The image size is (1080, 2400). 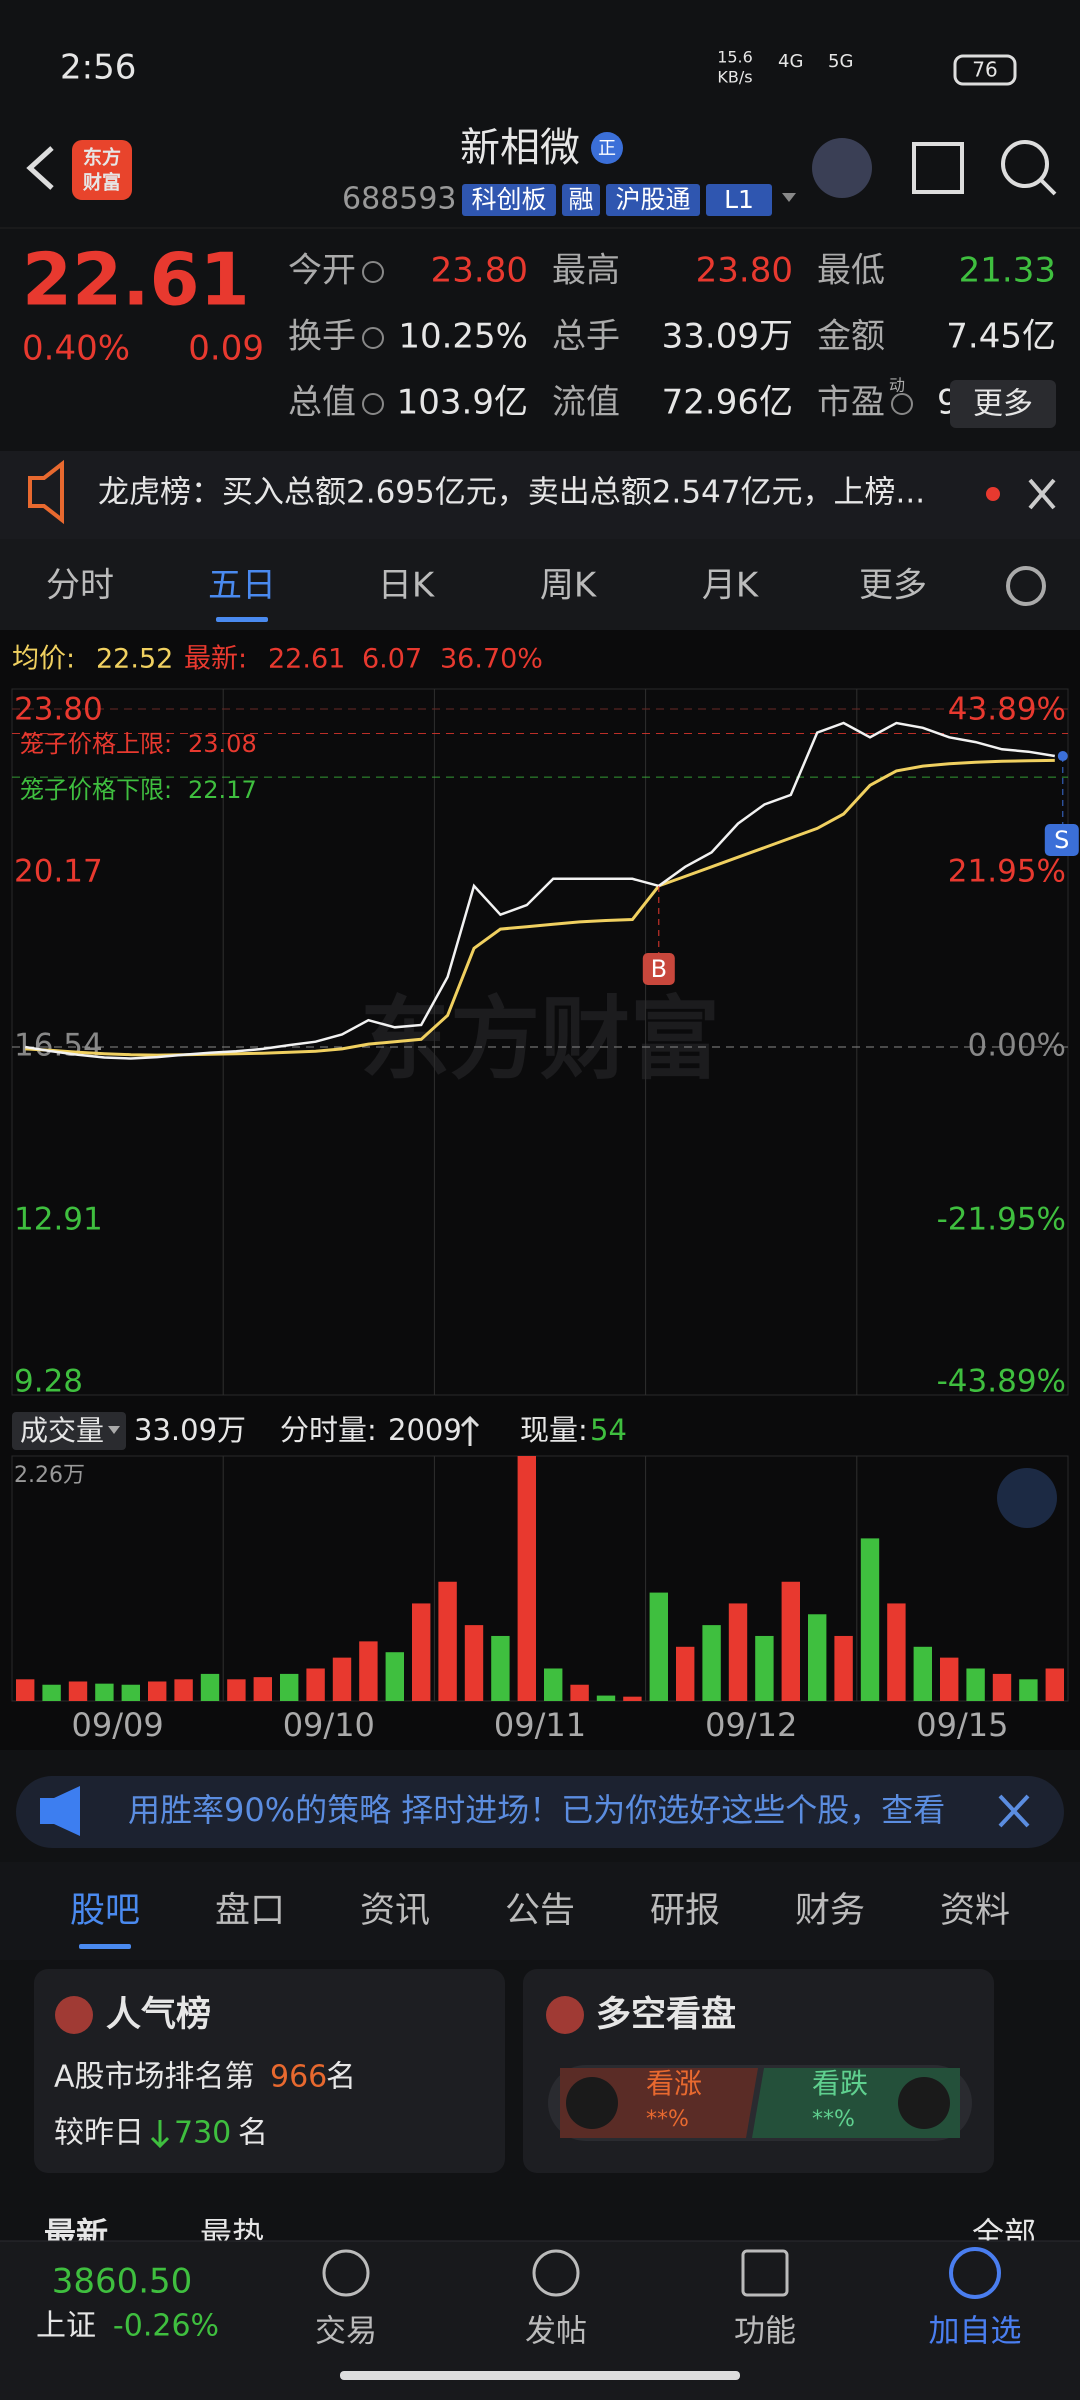 I want to click on tab: 五日, so click(x=242, y=586).